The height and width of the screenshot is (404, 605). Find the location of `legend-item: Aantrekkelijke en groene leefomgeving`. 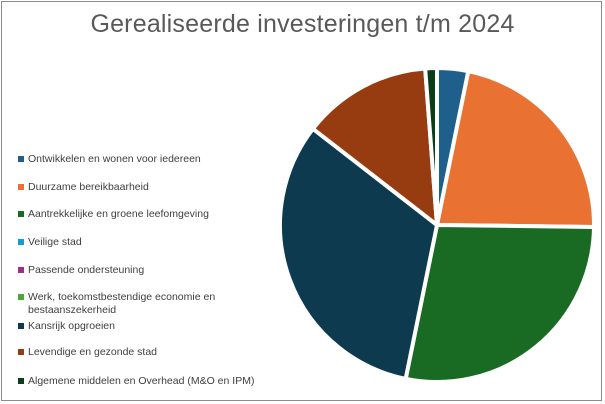

legend-item: Aantrekkelijke en groene leefomgeving is located at coordinates (138, 214).